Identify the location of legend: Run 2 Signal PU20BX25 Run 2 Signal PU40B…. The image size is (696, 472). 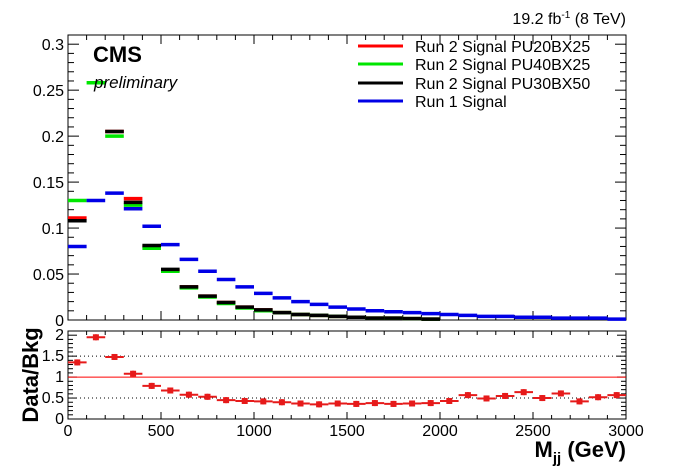
(474, 75).